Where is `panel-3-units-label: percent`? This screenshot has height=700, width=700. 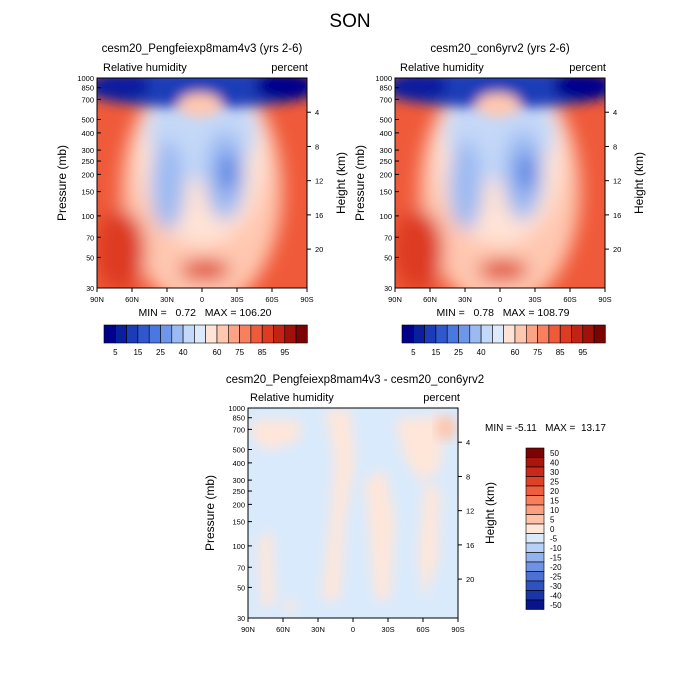
panel-3-units-label: percent is located at coordinates (441, 398).